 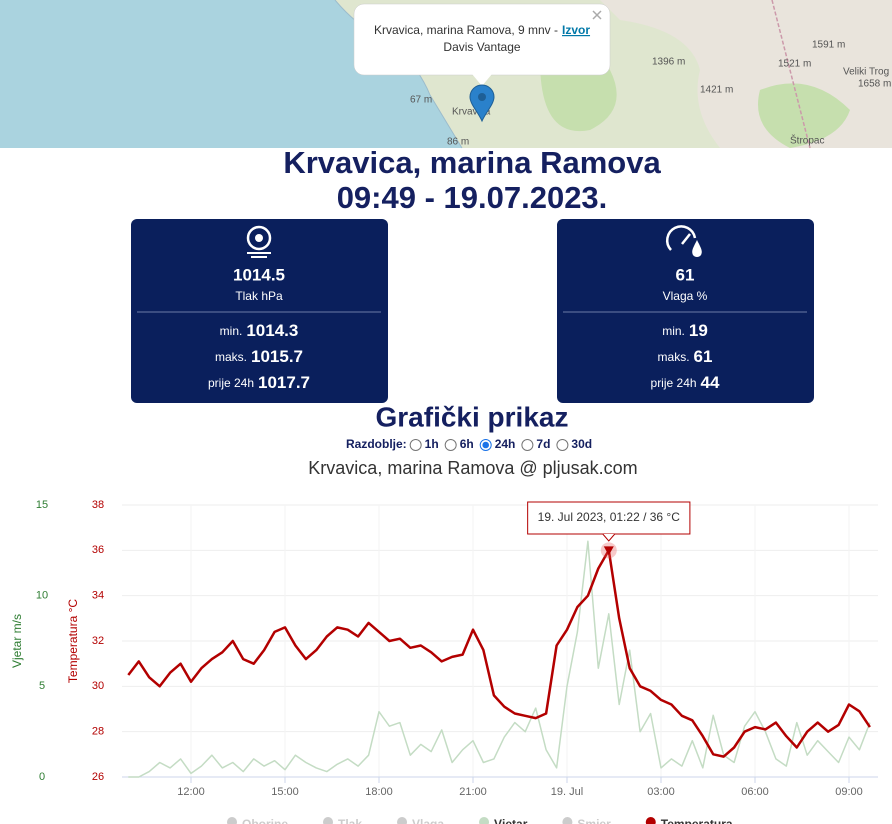 I want to click on y2-tick-label: 5, so click(x=42, y=686).